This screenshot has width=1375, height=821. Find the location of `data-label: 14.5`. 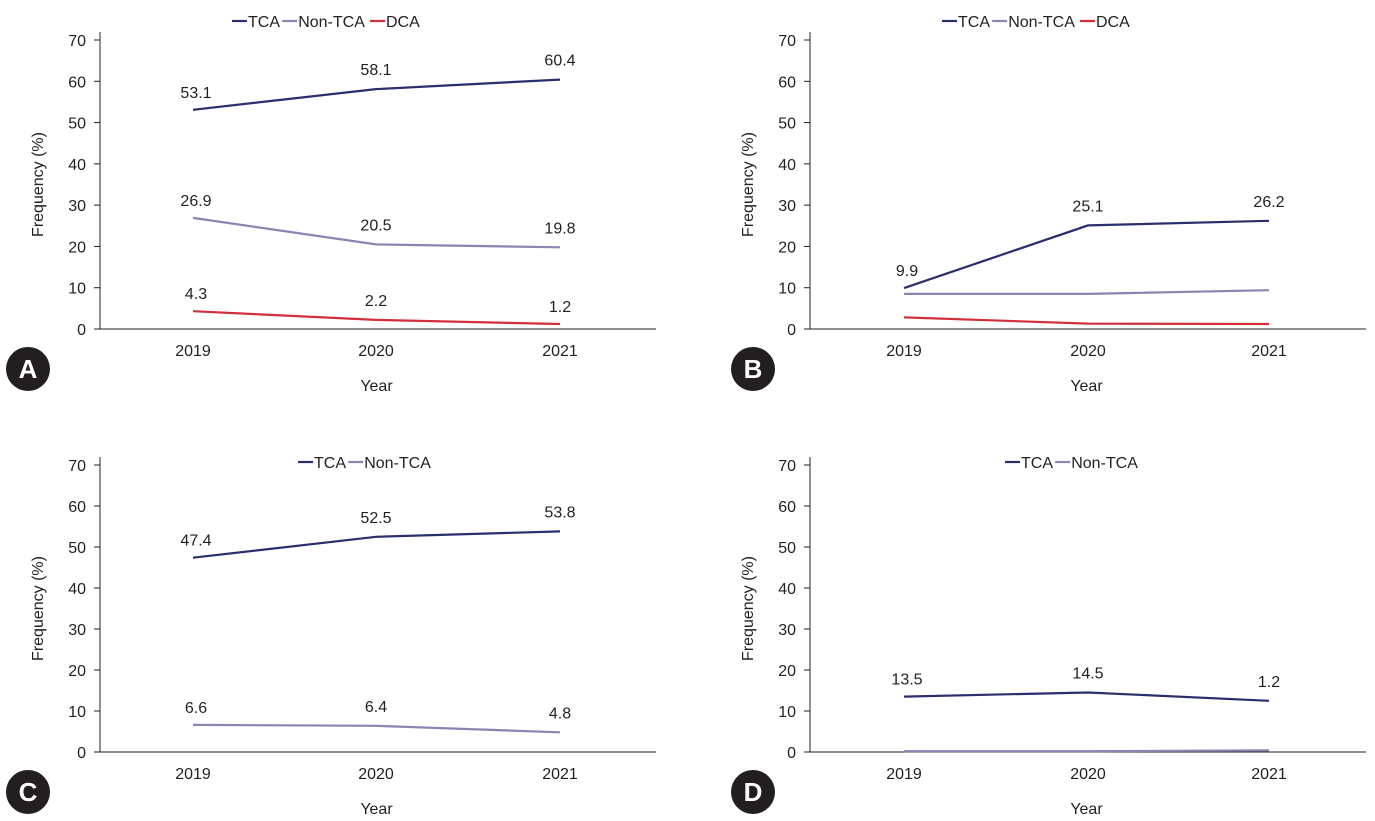

data-label: 14.5 is located at coordinates (1087, 674).